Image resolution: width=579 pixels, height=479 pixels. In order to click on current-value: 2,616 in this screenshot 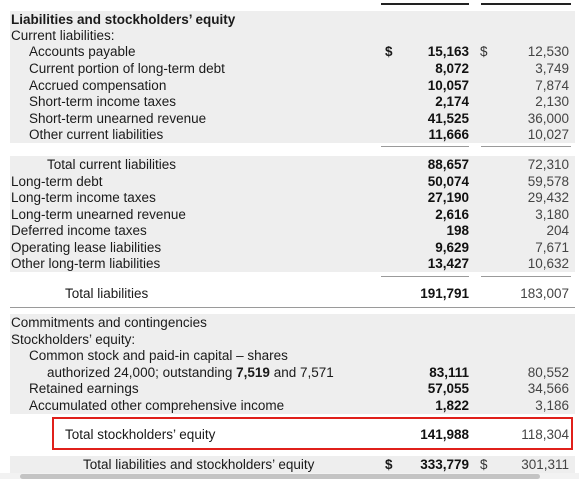, I will do `click(452, 214)`.